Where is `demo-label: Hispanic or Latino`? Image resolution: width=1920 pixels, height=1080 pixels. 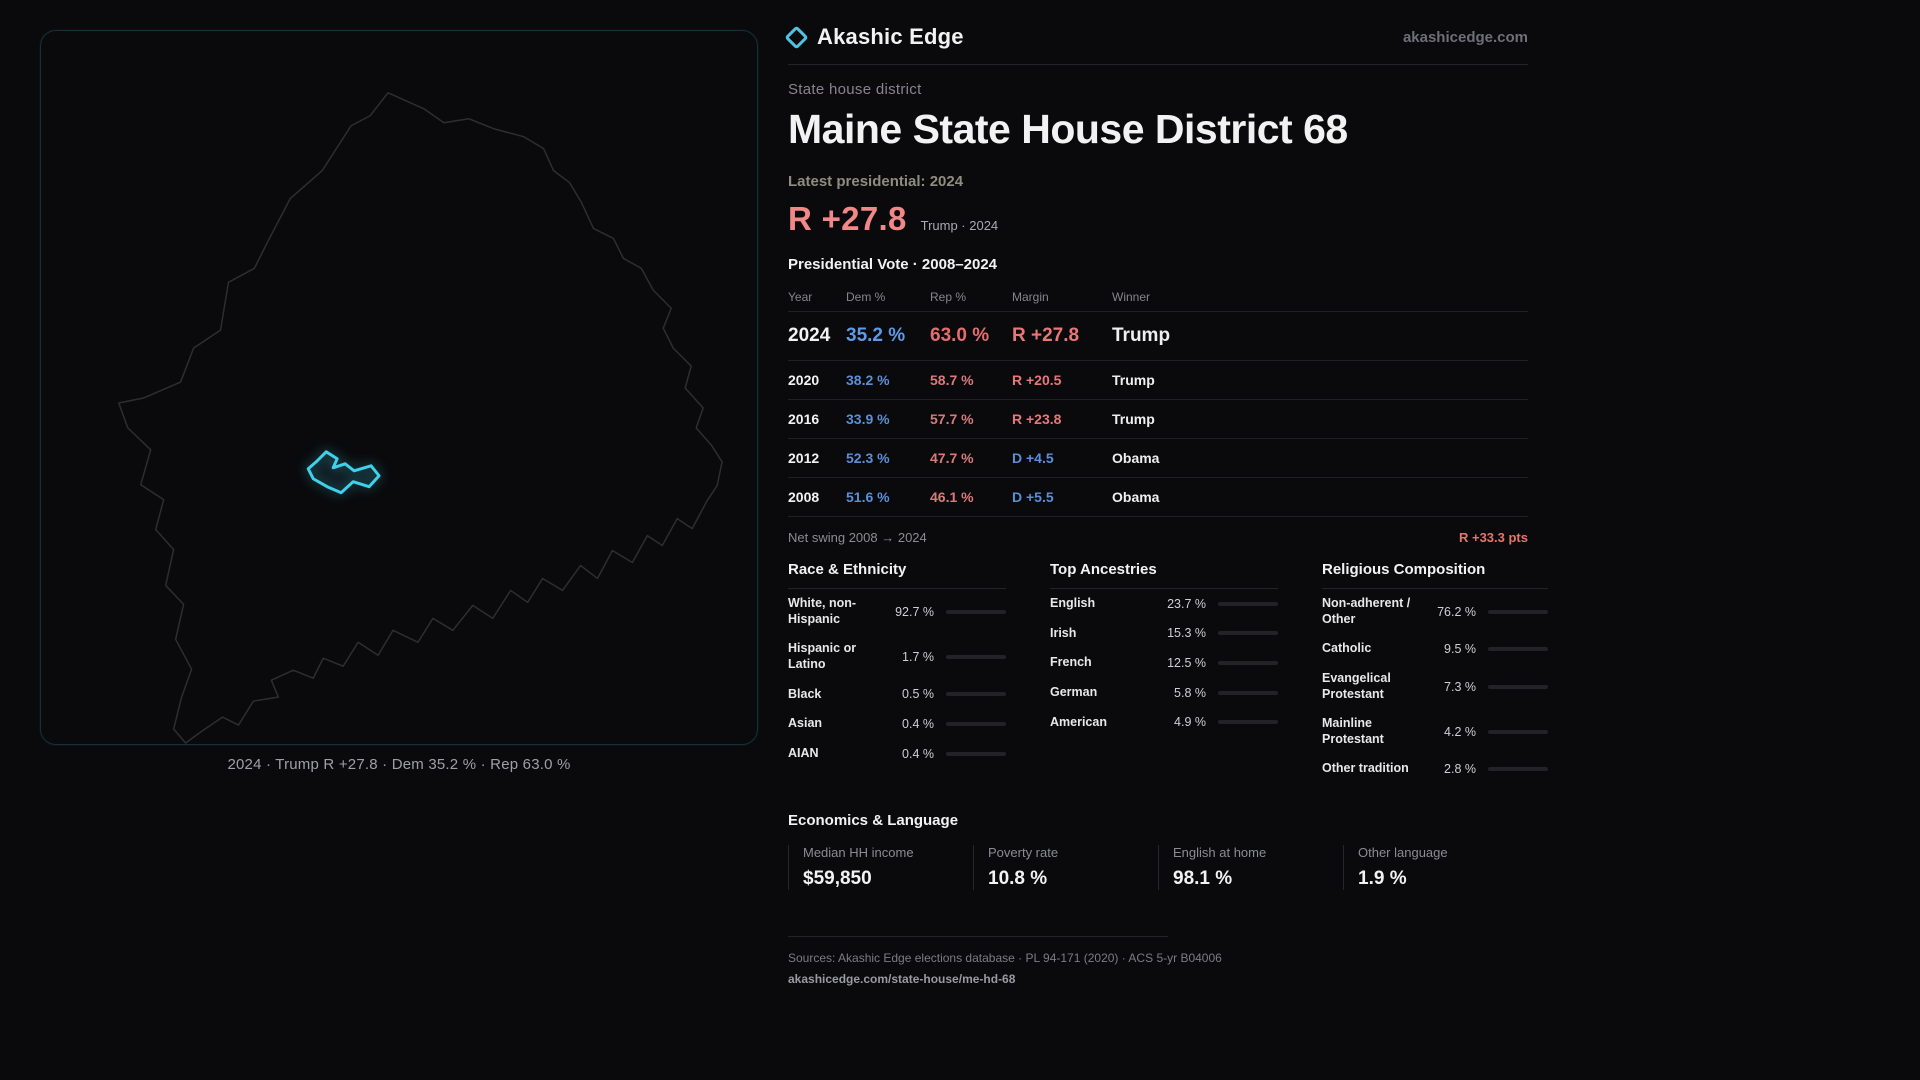 demo-label: Hispanic or Latino is located at coordinates (822, 656).